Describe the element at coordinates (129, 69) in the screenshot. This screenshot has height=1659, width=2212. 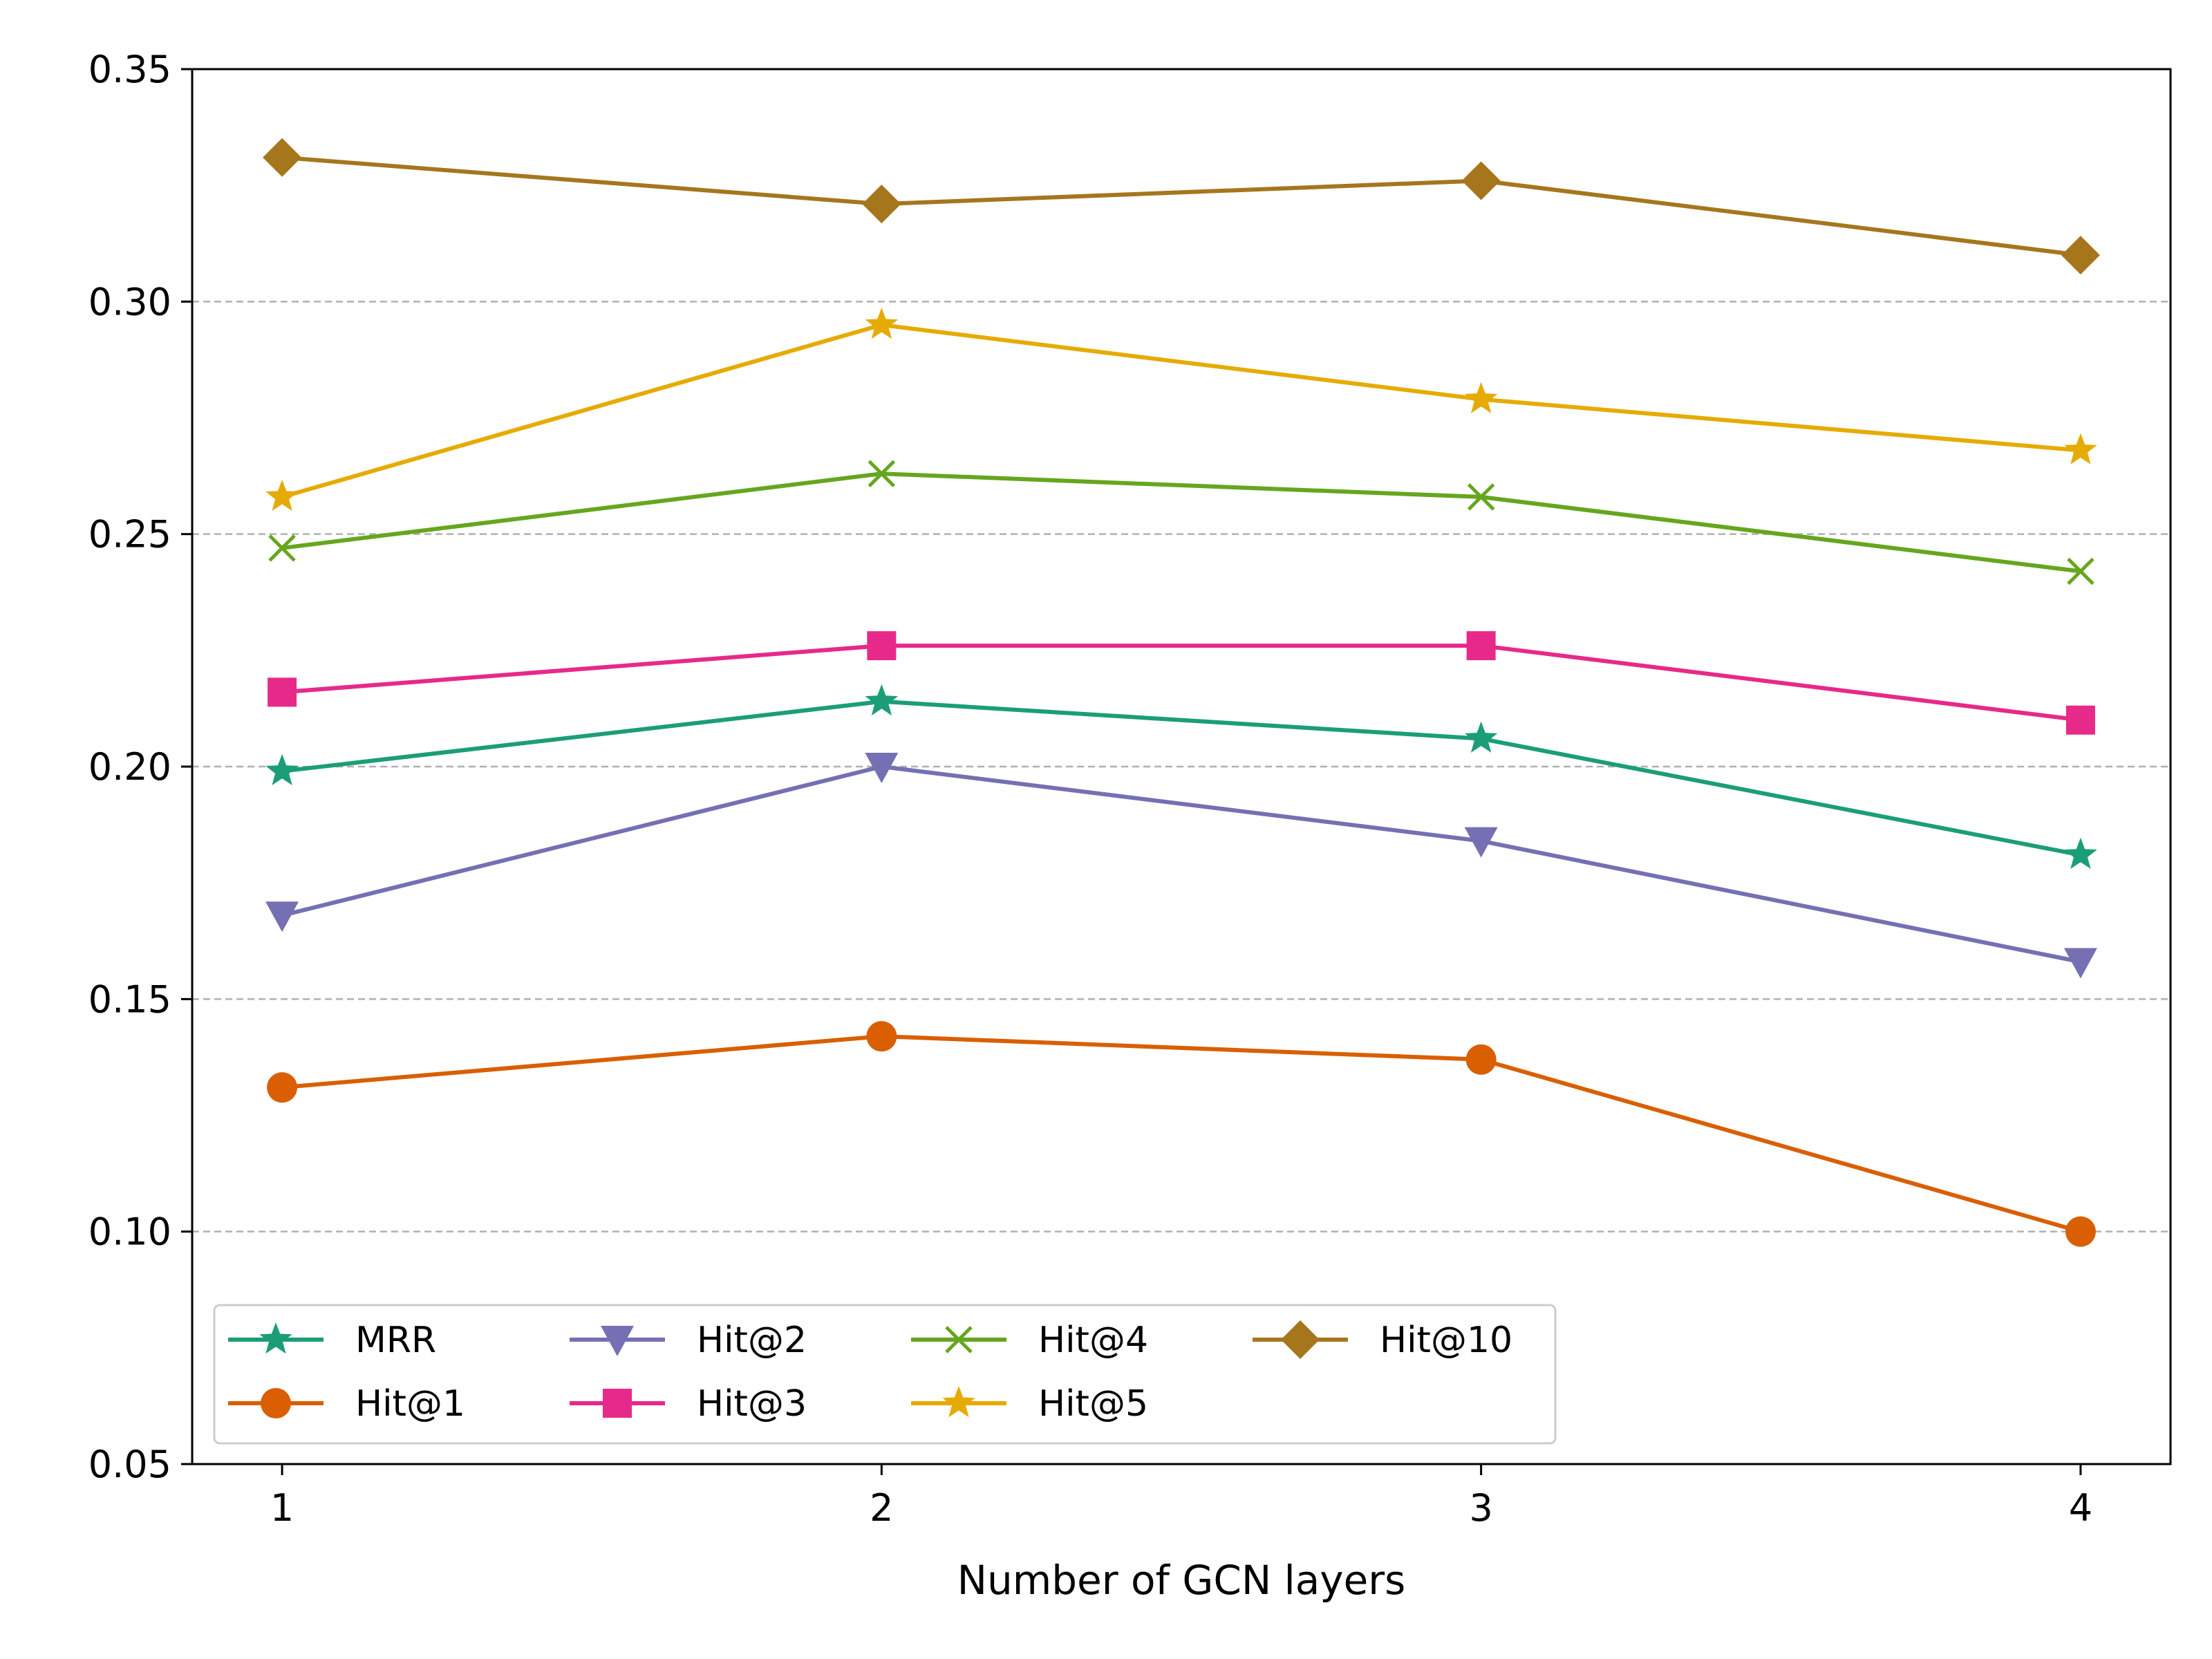
I see `y-tick-label: 0.35` at that location.